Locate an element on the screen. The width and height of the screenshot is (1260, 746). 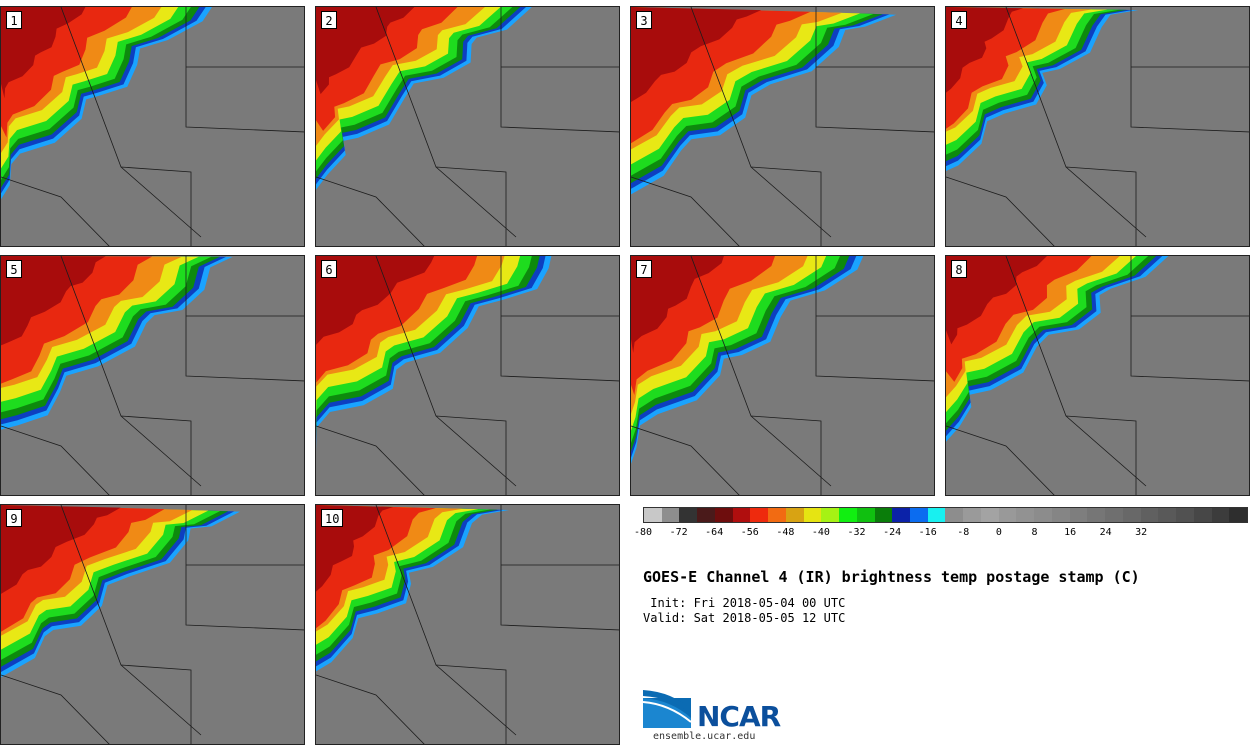
panel-label: 4 is located at coordinates (959, 20).